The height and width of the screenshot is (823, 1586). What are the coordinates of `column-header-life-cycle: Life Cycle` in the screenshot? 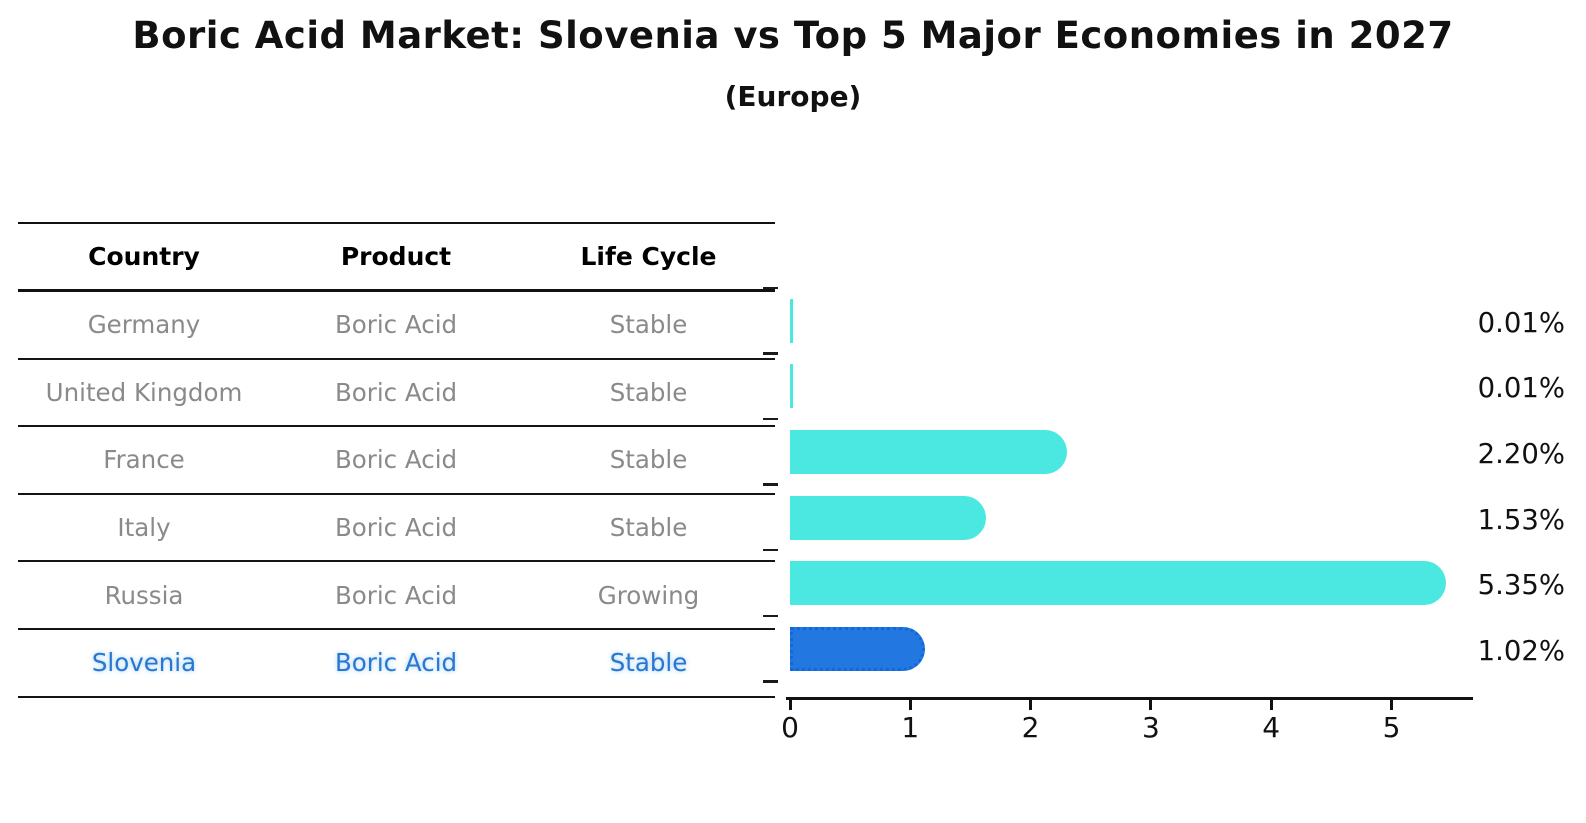 It's located at (648, 256).